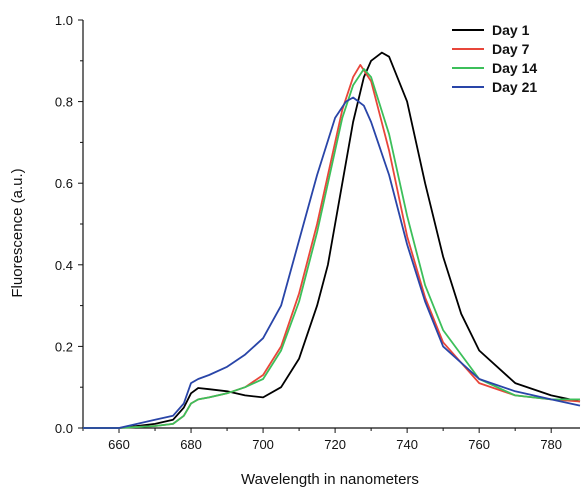 The width and height of the screenshot is (582, 487). I want to click on legend-label: Day 7, so click(511, 49).